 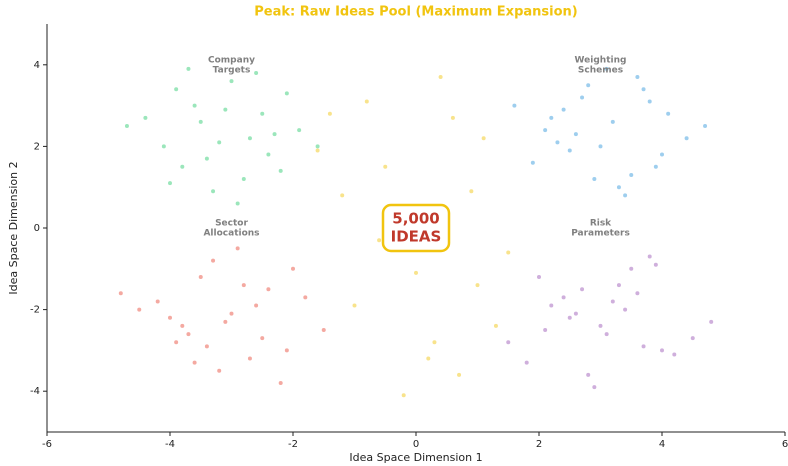 What do you see at coordinates (662, 444) in the screenshot?
I see `x-tick-label: 4` at bounding box center [662, 444].